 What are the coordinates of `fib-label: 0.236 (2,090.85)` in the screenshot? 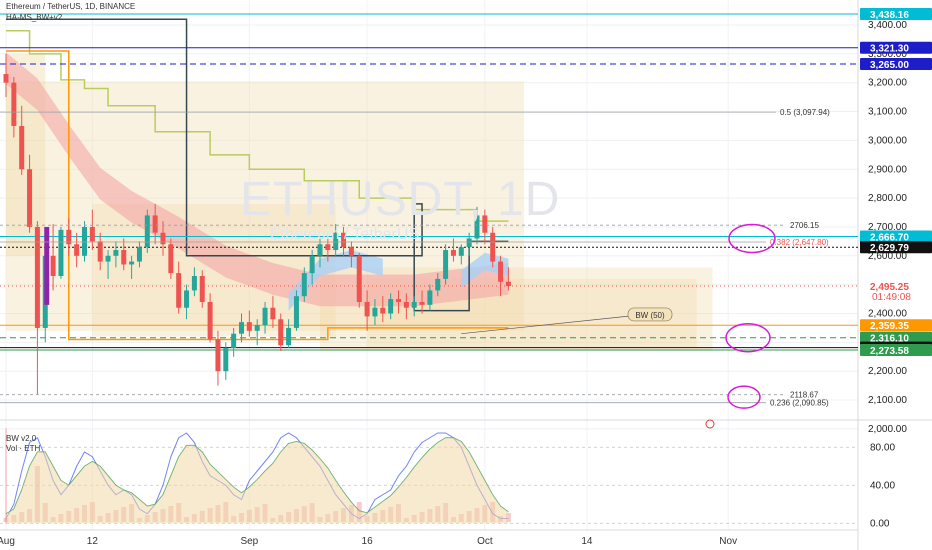 It's located at (799, 403).